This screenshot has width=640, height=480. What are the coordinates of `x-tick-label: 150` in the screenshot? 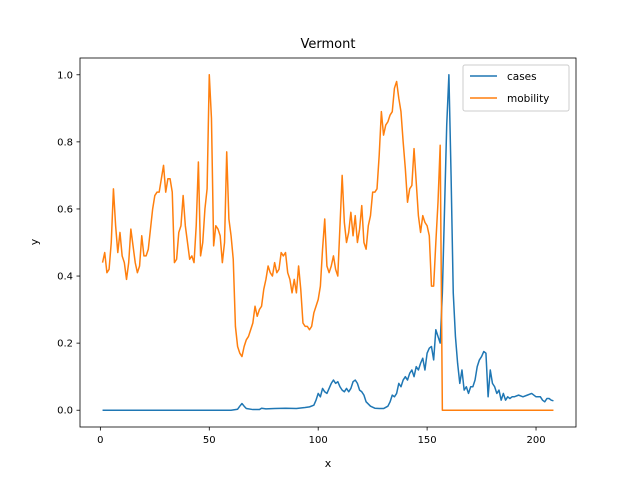 It's located at (427, 440).